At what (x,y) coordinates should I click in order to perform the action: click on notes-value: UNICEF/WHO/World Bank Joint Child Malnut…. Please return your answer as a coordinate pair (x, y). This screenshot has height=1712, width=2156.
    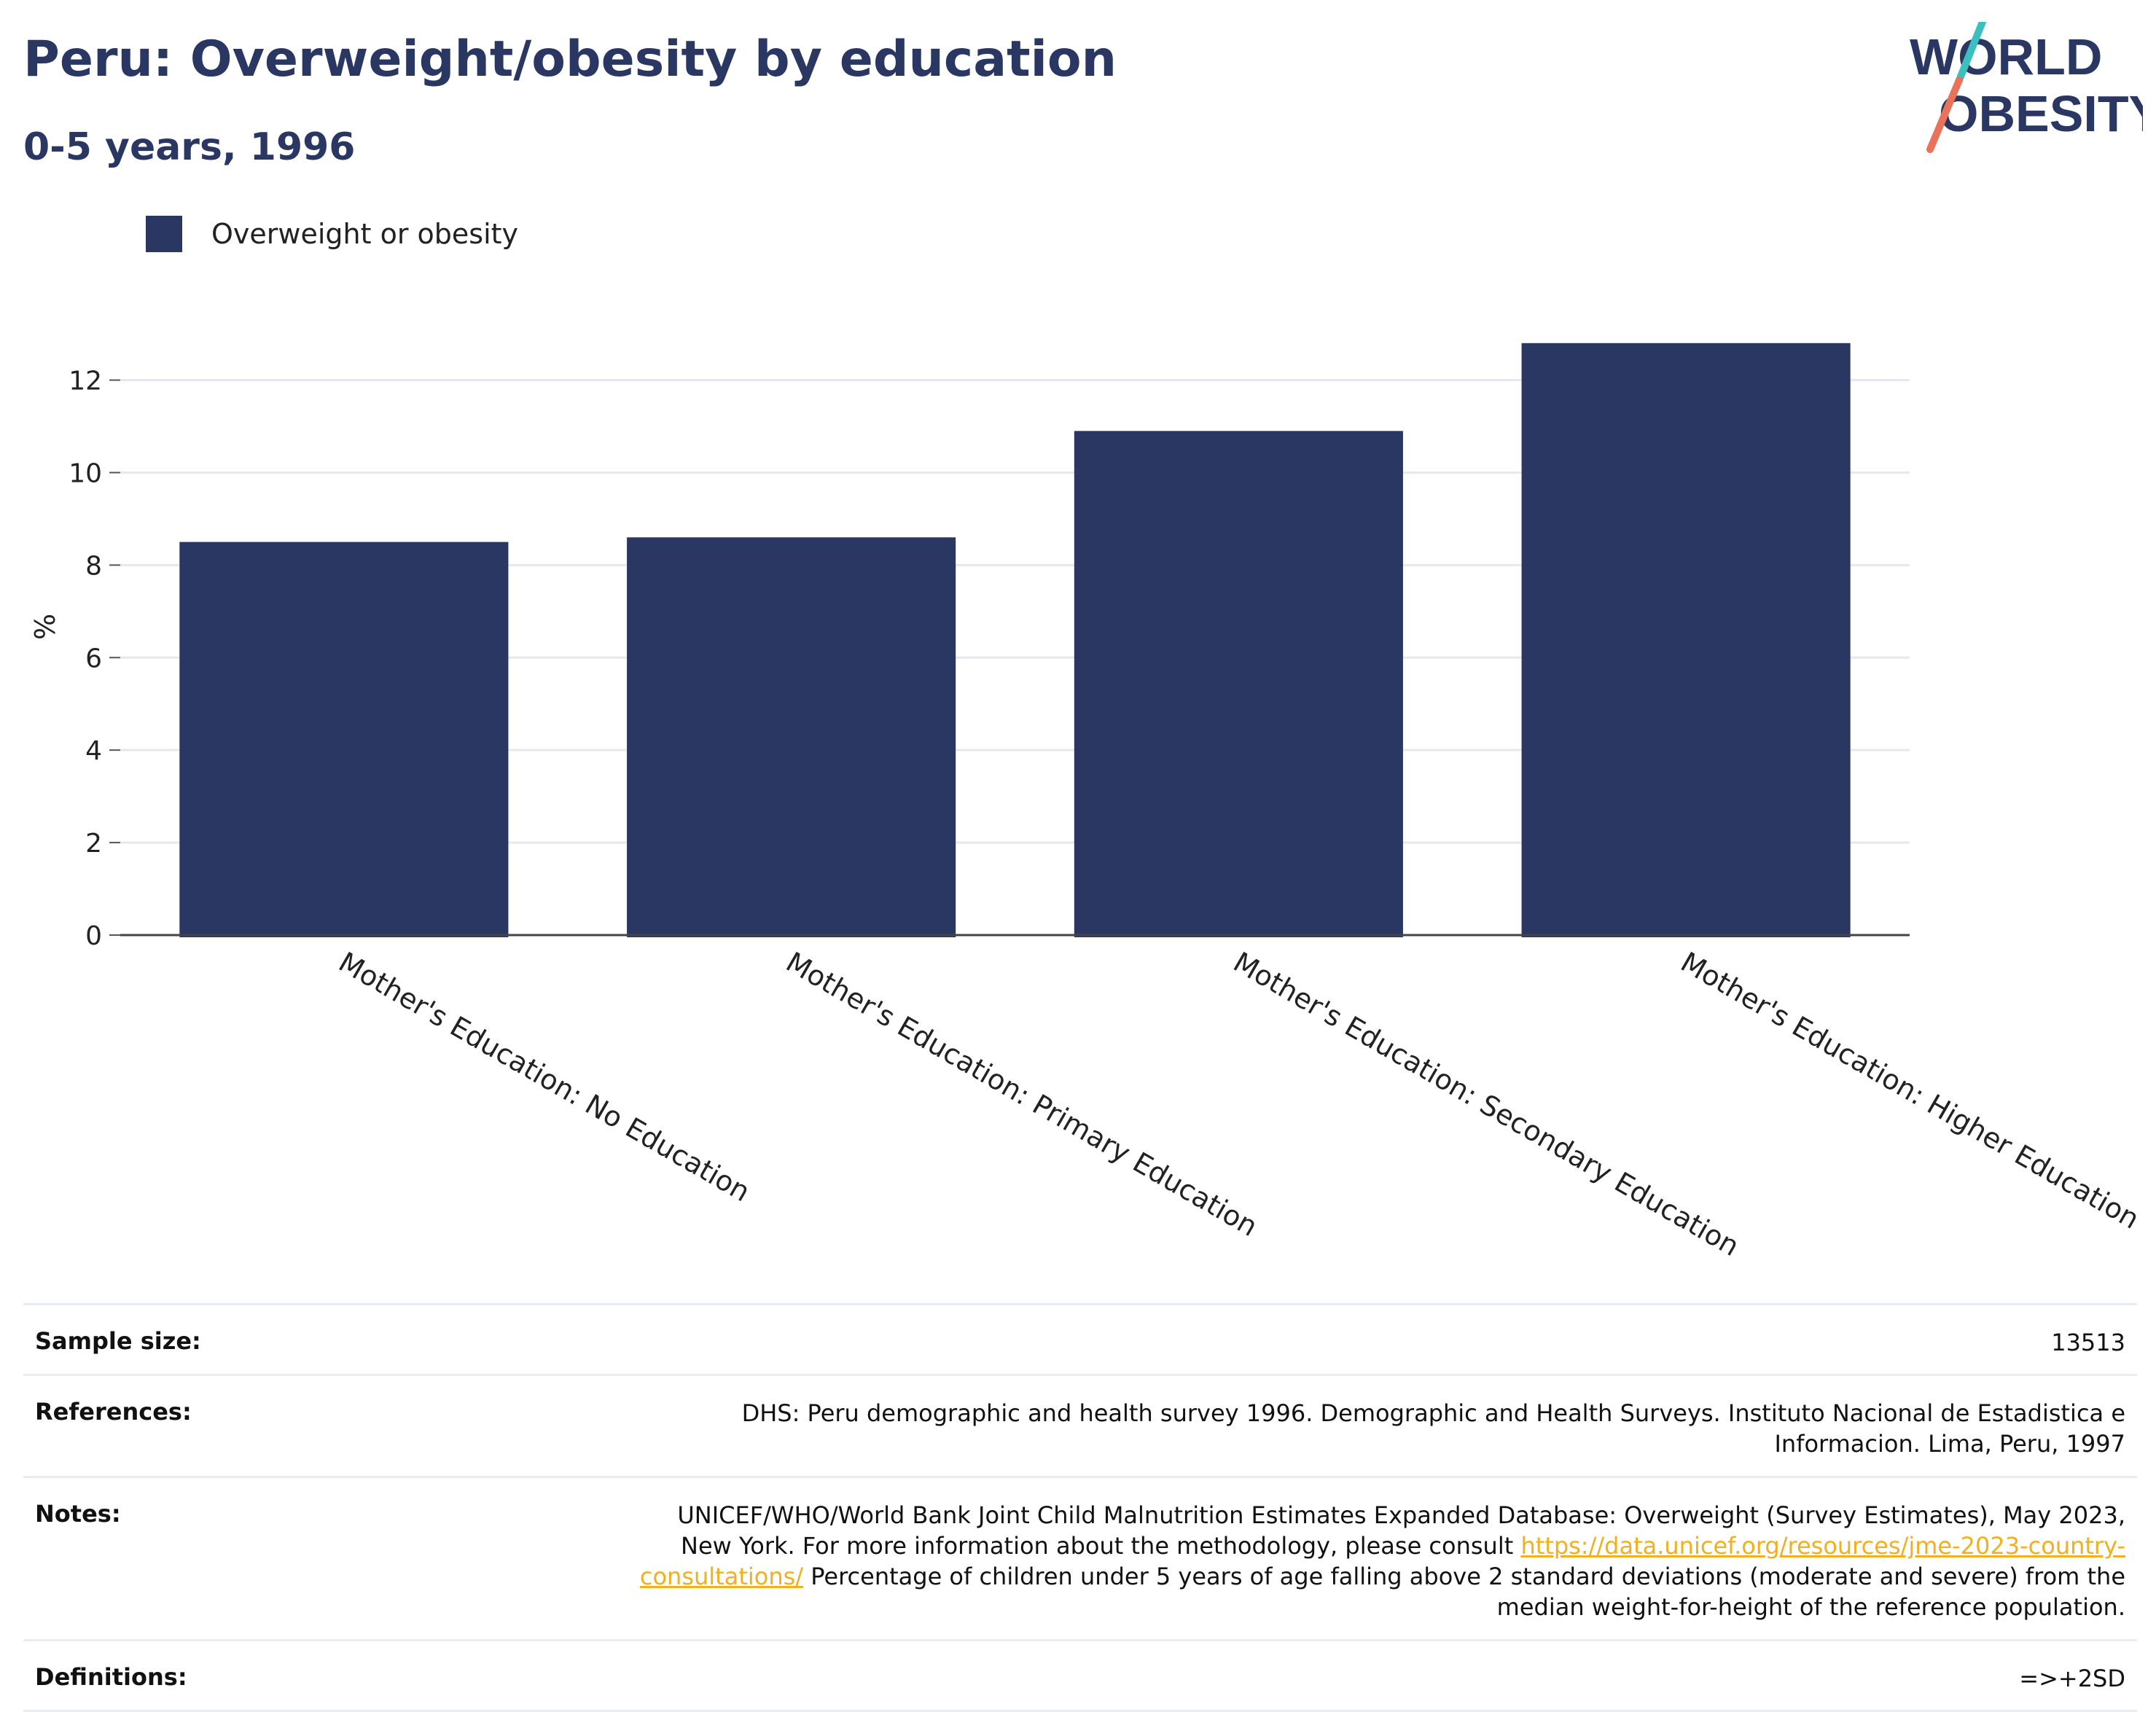
    Looking at the image, I should click on (1378, 1562).